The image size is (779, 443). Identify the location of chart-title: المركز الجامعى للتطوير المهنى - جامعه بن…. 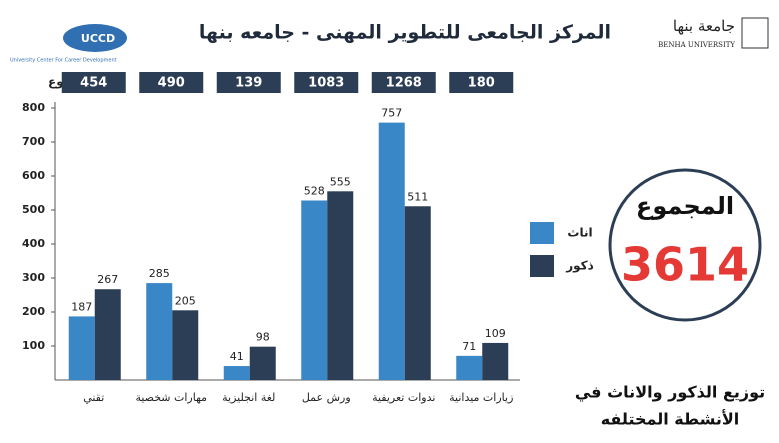
(405, 33).